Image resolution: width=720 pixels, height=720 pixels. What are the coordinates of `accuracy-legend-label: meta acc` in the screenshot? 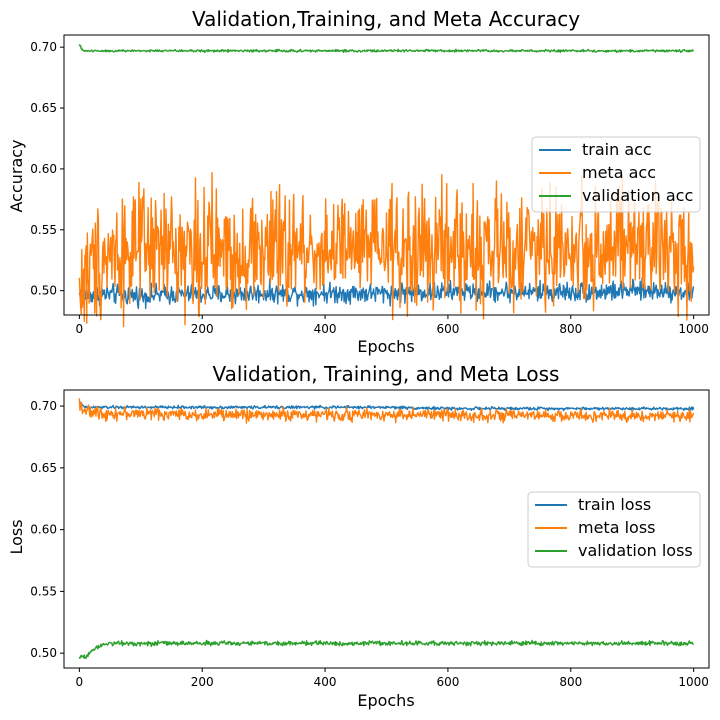 It's located at (619, 172).